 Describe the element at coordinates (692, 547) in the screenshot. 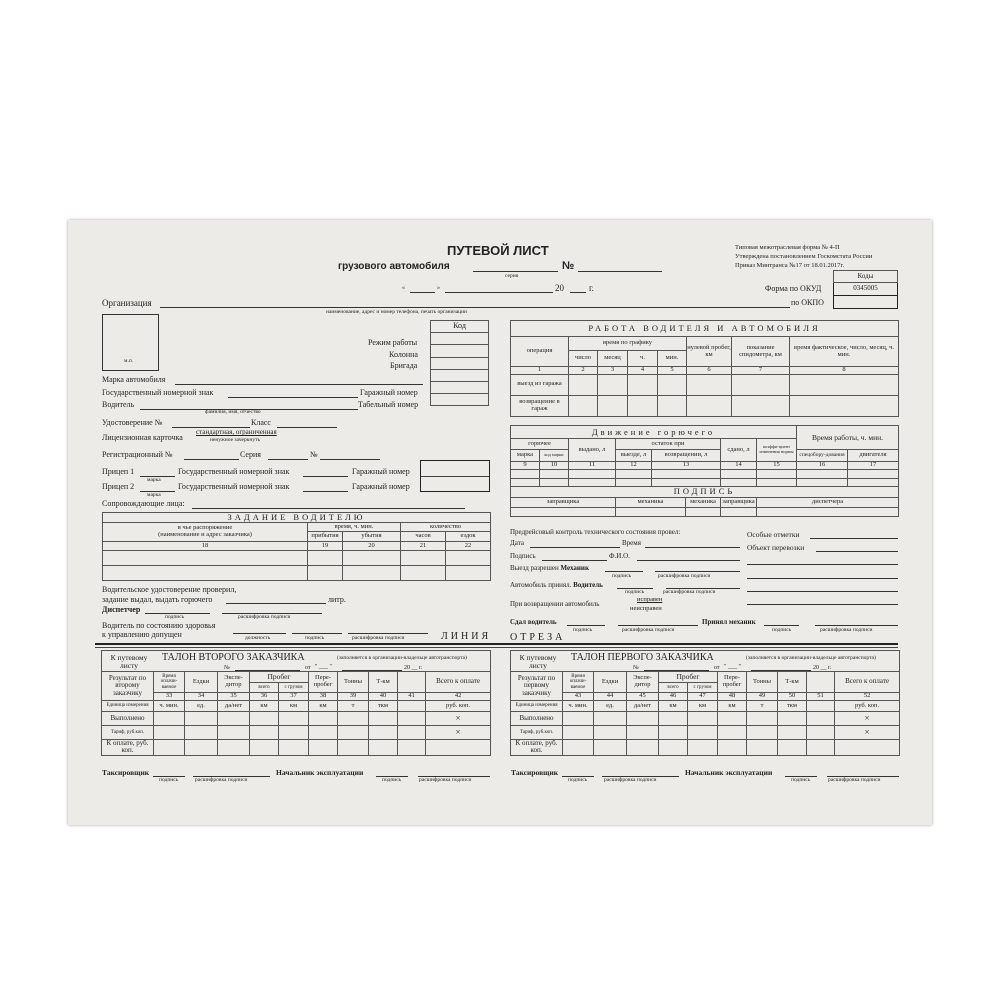

I see `time-field` at that location.